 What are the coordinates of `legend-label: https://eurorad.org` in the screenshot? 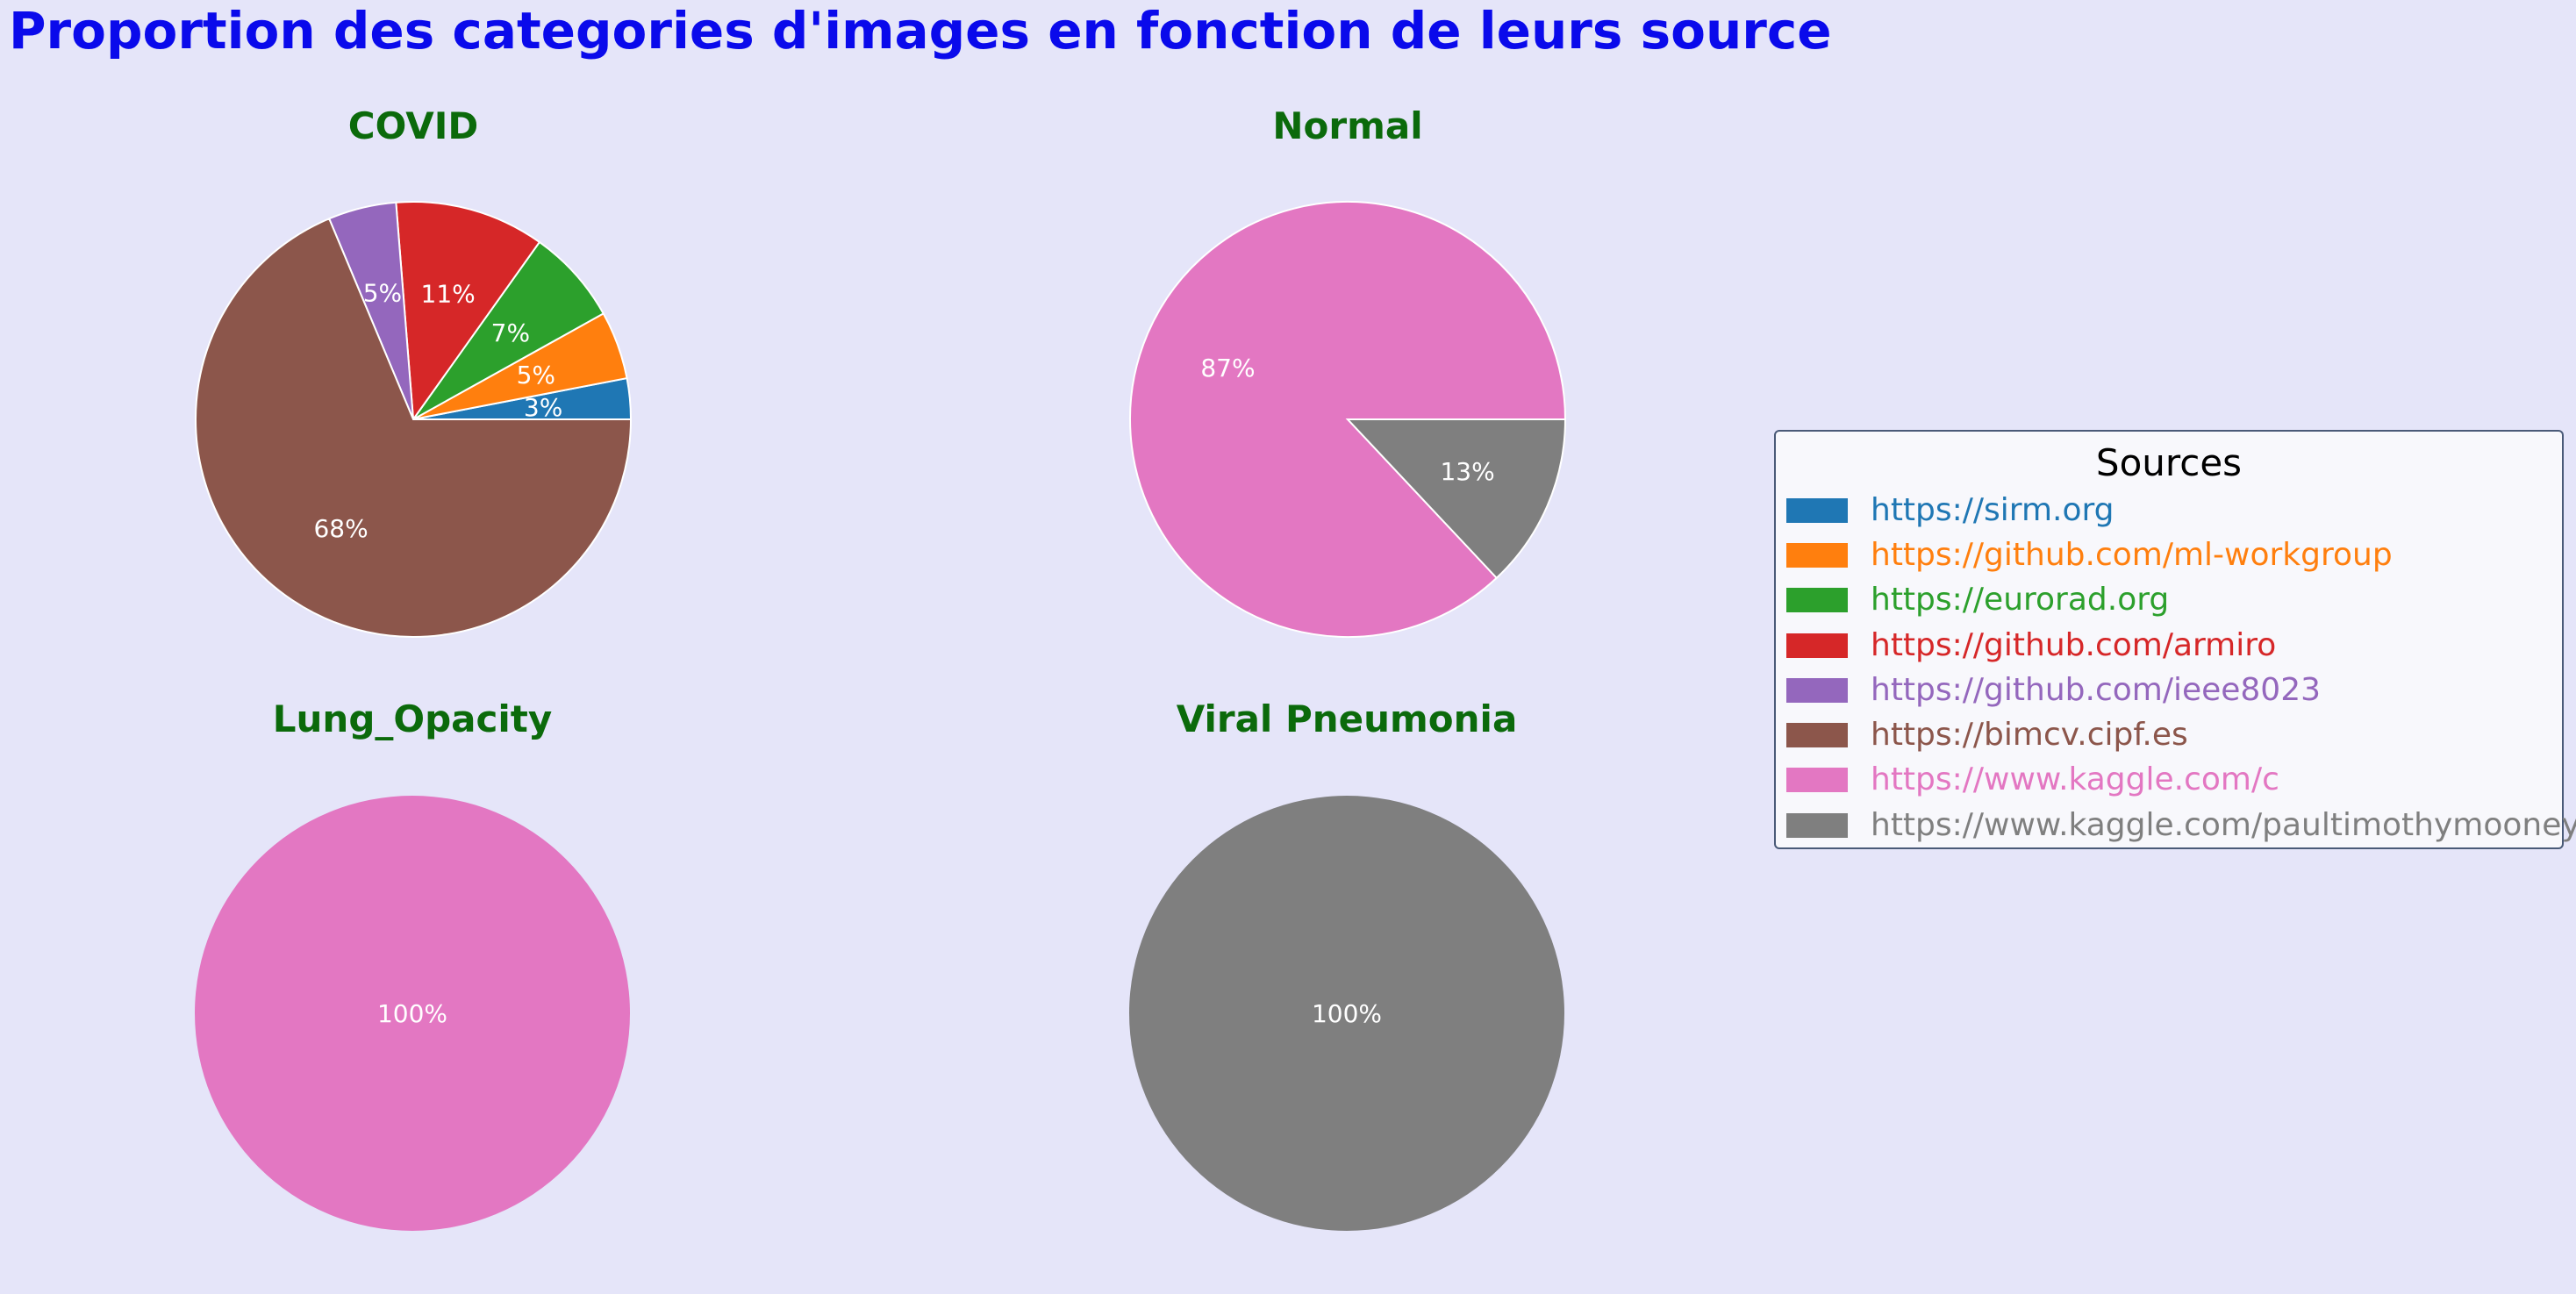 It's located at (2020, 600).